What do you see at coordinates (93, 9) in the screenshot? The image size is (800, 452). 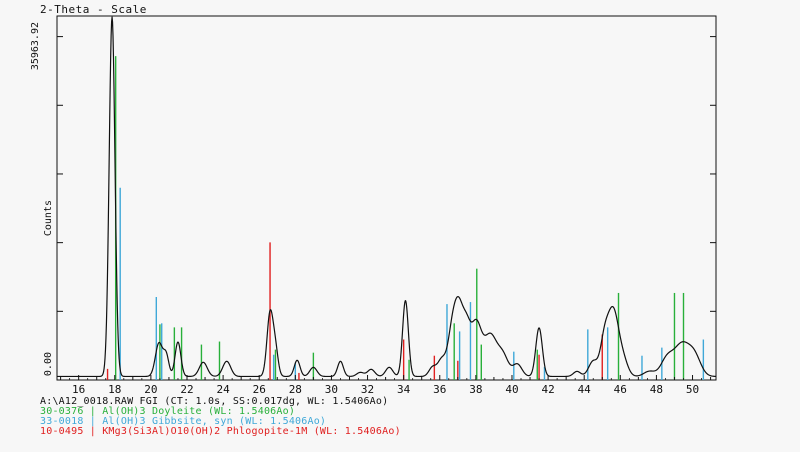 I see `chart-title: 2-Theta - Scale` at bounding box center [93, 9].